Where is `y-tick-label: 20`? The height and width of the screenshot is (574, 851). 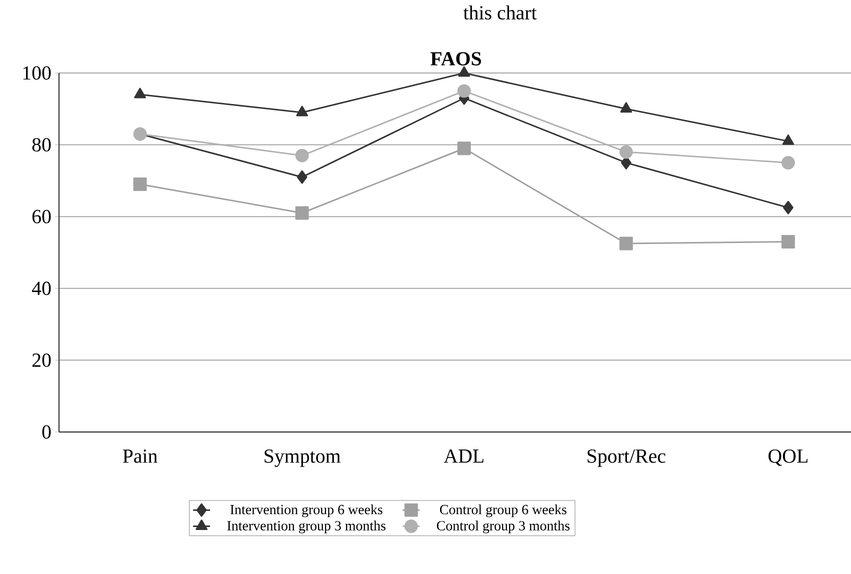 y-tick-label: 20 is located at coordinates (41, 360).